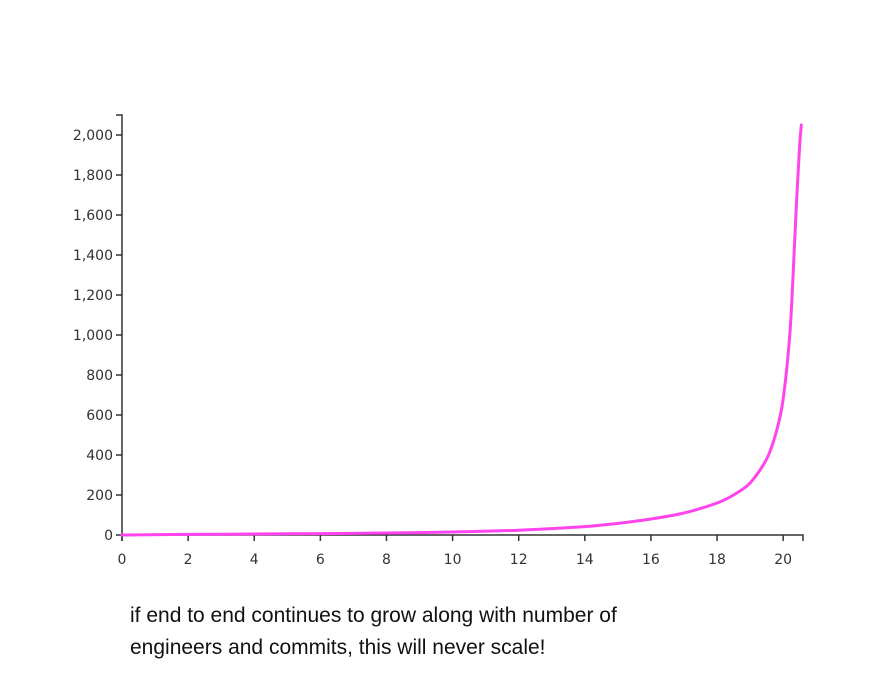  Describe the element at coordinates (93, 296) in the screenshot. I see `y-tick-label: 1,200` at that location.